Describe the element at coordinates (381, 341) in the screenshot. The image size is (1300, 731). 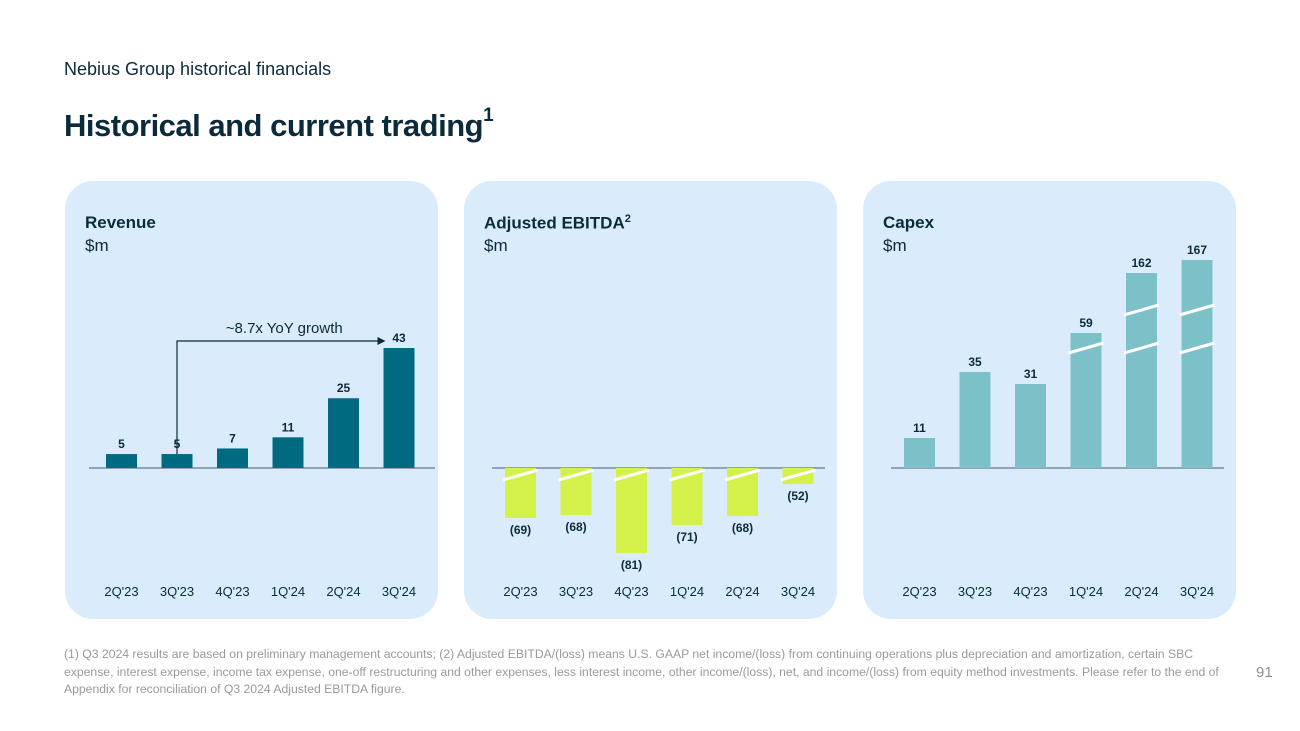
I see `revenue-growth-arrow-head` at that location.